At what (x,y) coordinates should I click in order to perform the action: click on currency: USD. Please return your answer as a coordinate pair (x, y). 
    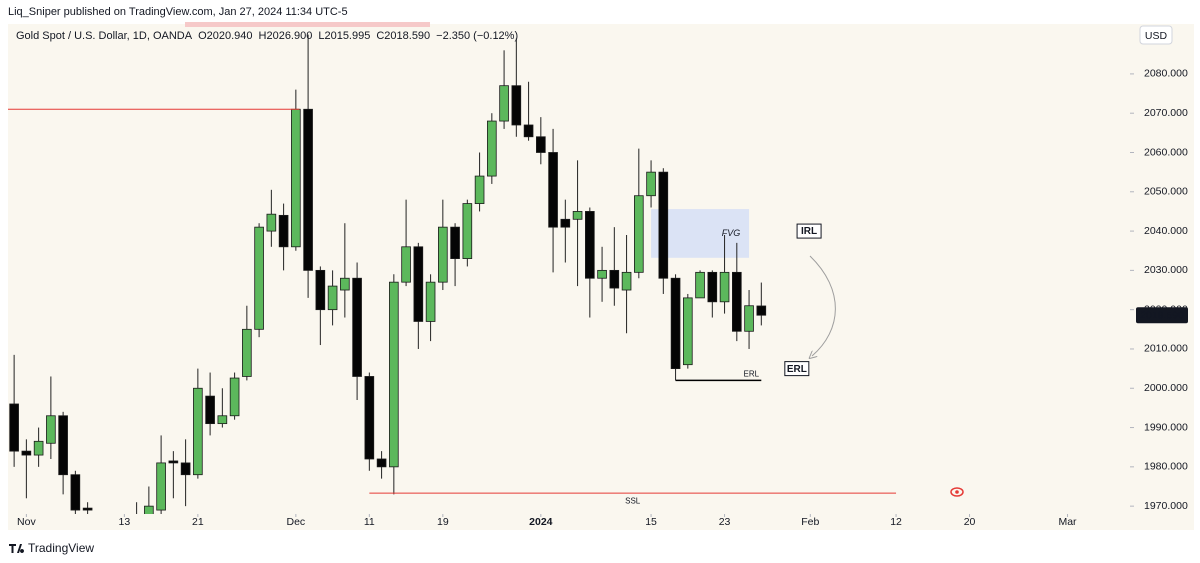
    Looking at the image, I should click on (1156, 36).